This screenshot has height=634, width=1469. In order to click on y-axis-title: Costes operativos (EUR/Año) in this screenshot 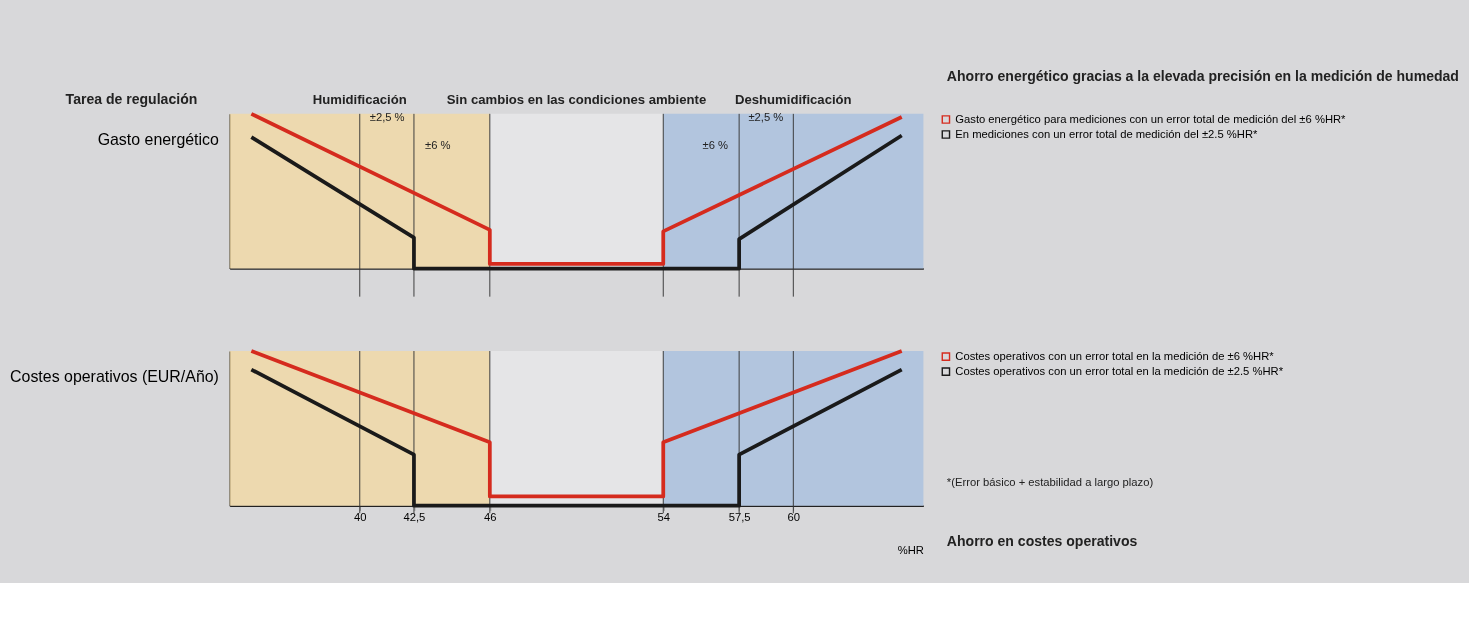, I will do `click(114, 376)`.